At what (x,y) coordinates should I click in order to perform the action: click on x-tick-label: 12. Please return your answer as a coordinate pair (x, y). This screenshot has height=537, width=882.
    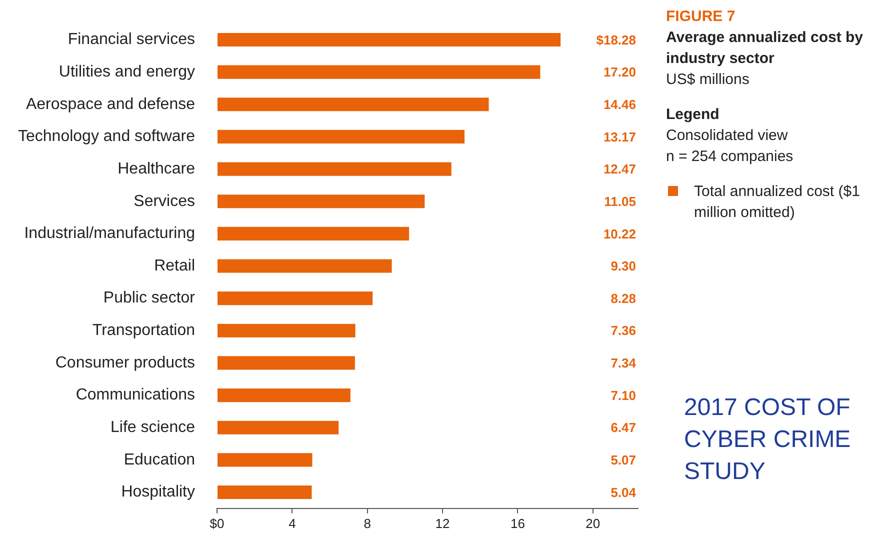
    Looking at the image, I should click on (442, 523).